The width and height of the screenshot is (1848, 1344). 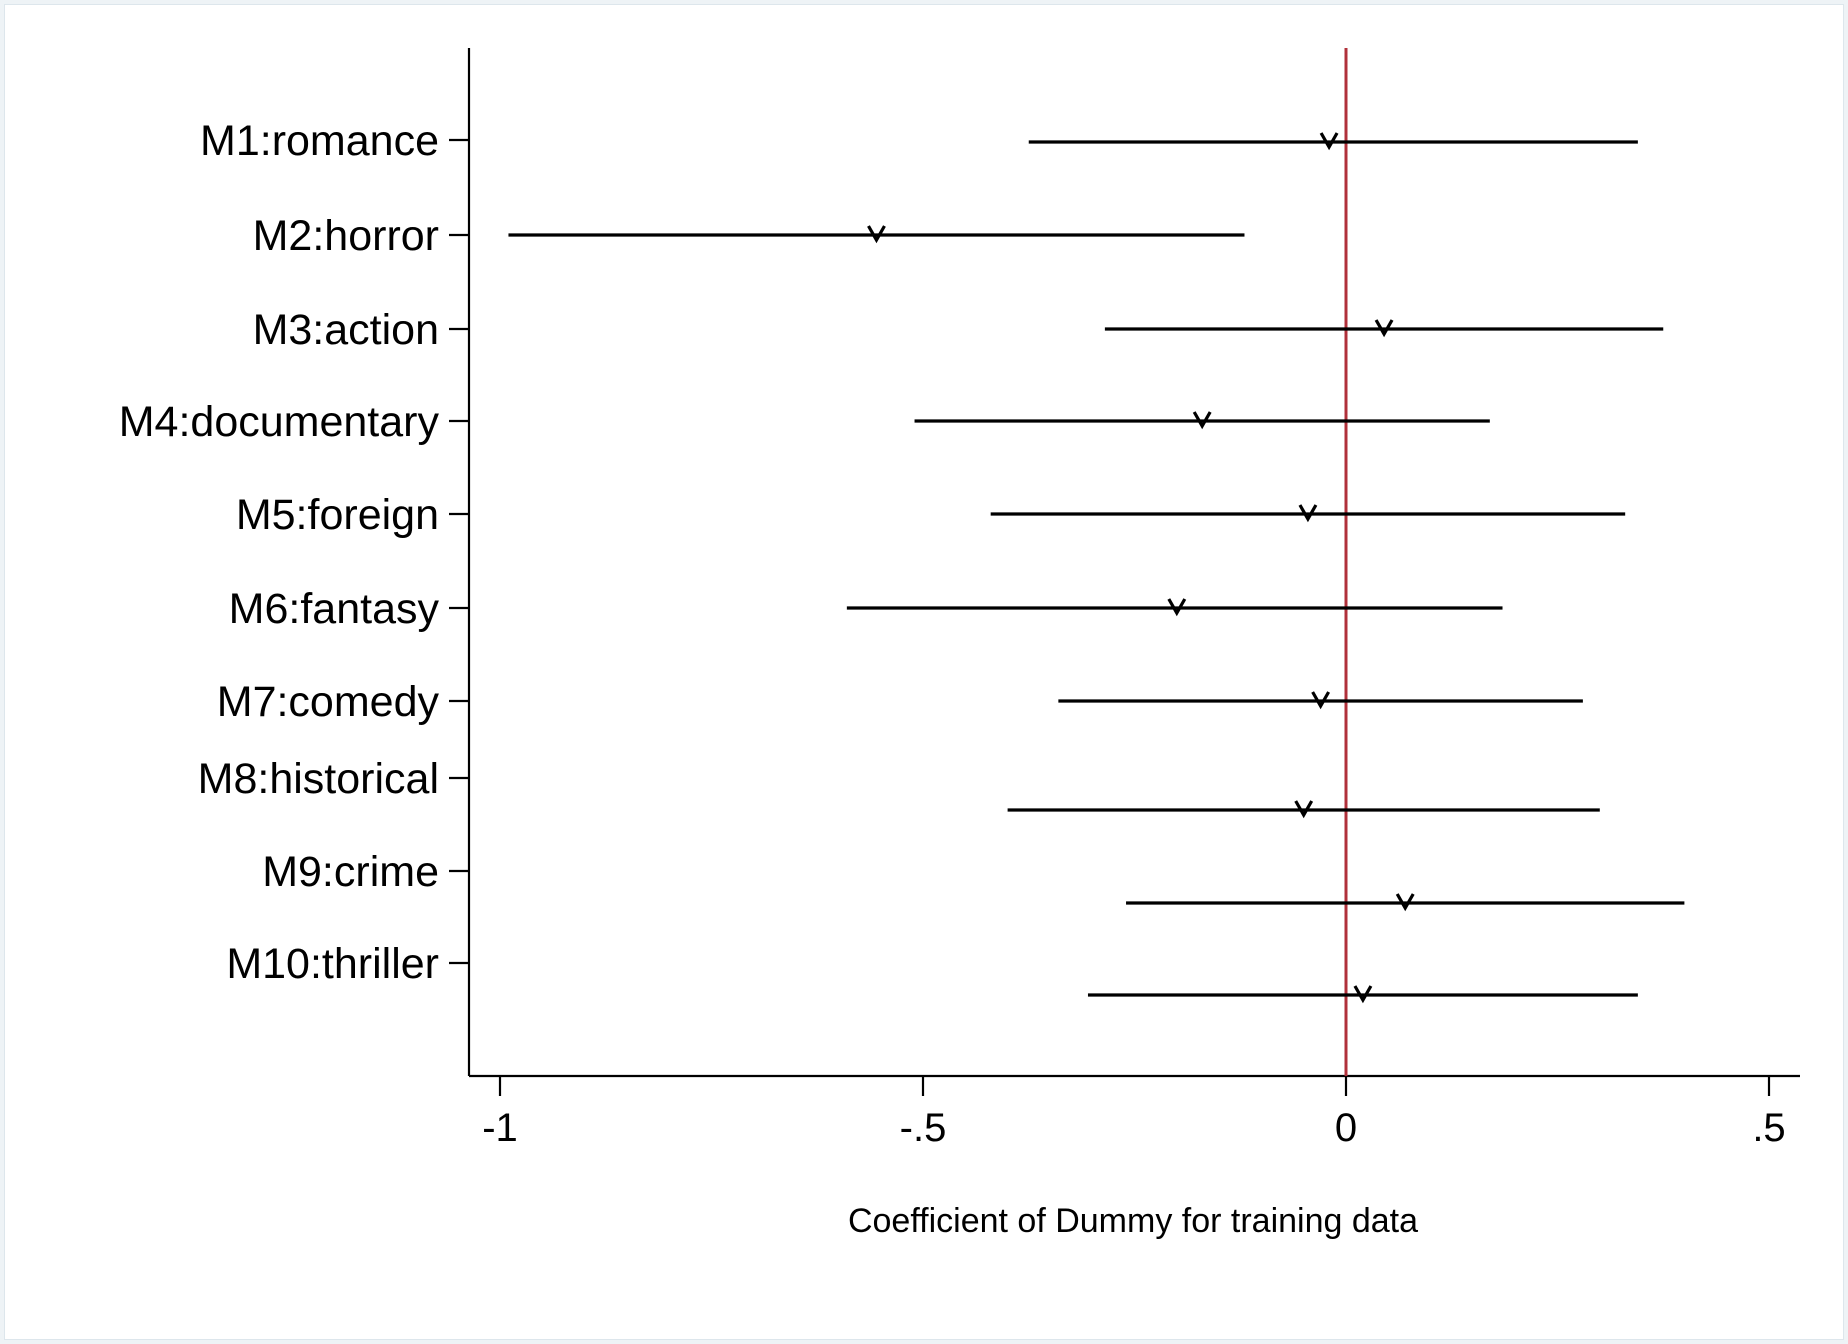 What do you see at coordinates (500, 1128) in the screenshot?
I see `x-tick-label: -1` at bounding box center [500, 1128].